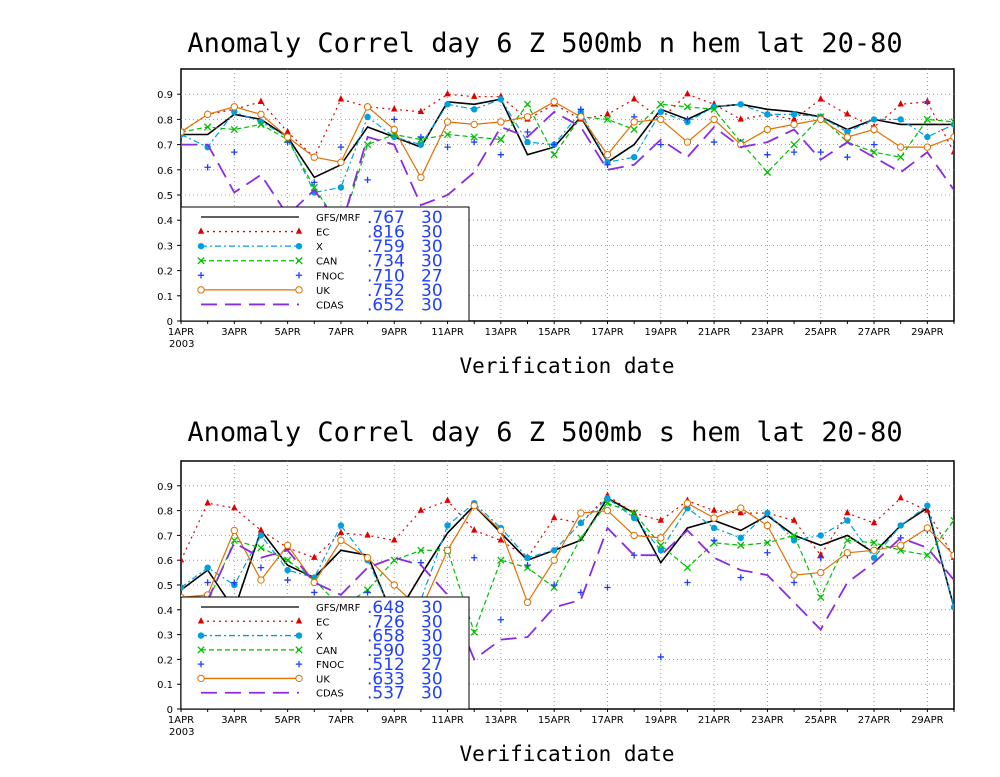  I want to click on series-uk, so click(567, 140).